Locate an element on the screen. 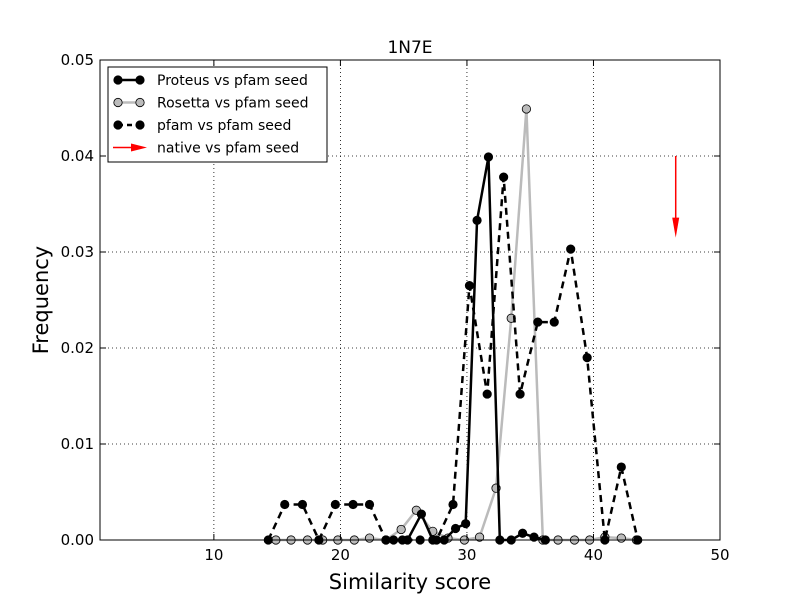 This screenshot has height=600, width=800. x-tick-label: 40 is located at coordinates (593, 555).